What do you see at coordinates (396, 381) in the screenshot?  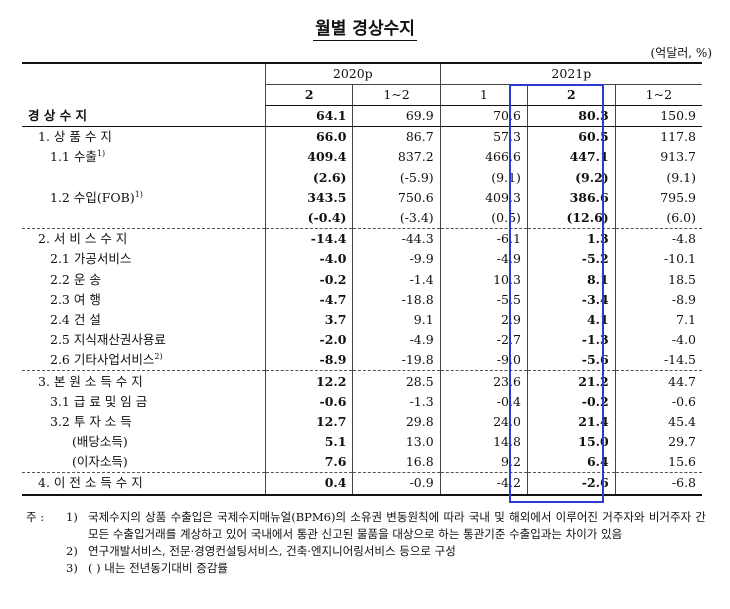 I see `cell-value: 28.5` at bounding box center [396, 381].